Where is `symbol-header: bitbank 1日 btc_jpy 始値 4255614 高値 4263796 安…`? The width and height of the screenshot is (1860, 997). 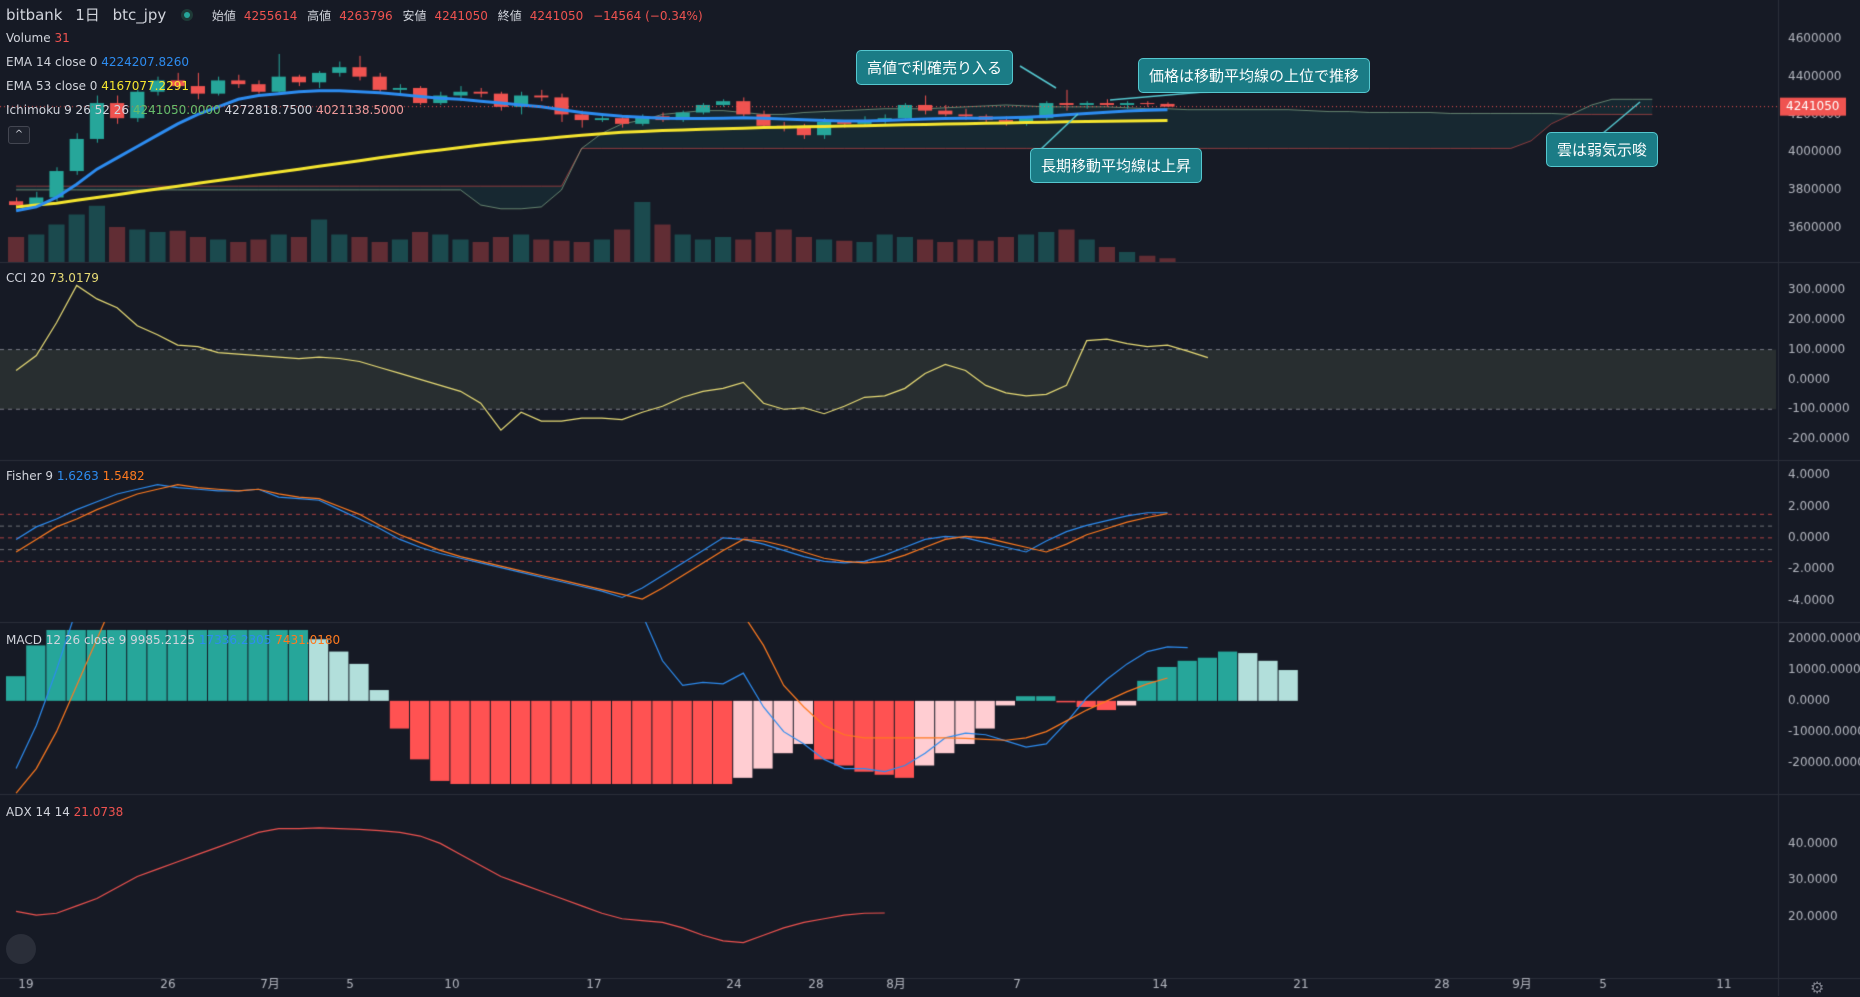
symbol-header: bitbank 1日 btc_jpy 始値 4255614 高値 4263796 安… is located at coordinates (361, 14).